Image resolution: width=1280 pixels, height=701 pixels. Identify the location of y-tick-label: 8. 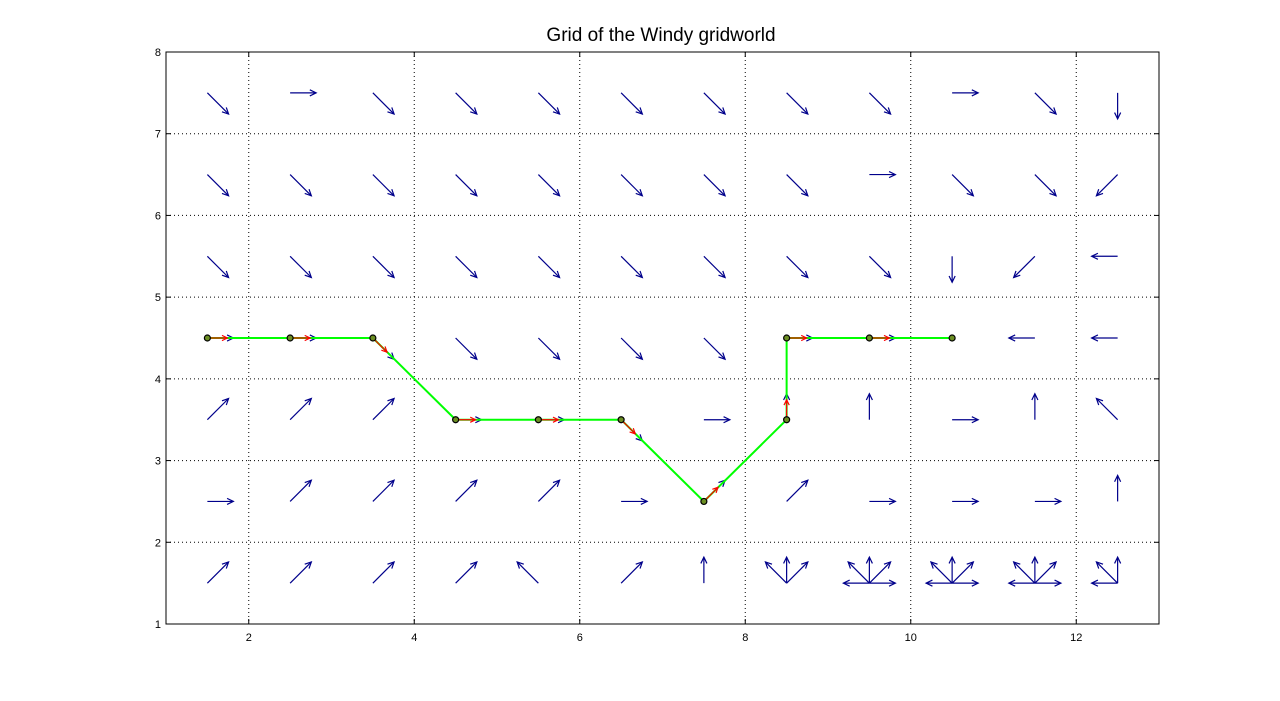
(158, 53).